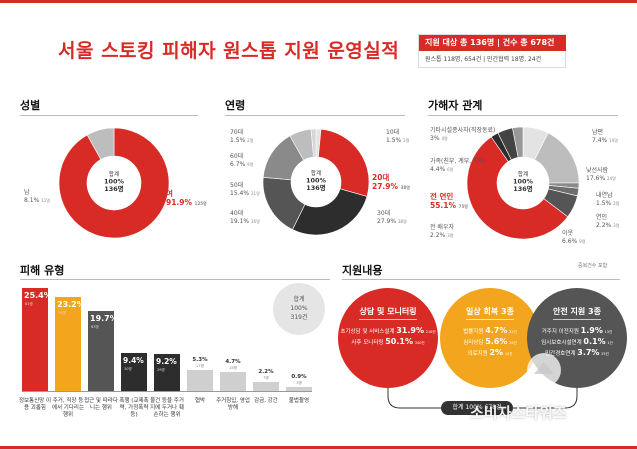  Describe the element at coordinates (299, 383) in the screenshot. I see `bar-count-label: 3명` at that location.